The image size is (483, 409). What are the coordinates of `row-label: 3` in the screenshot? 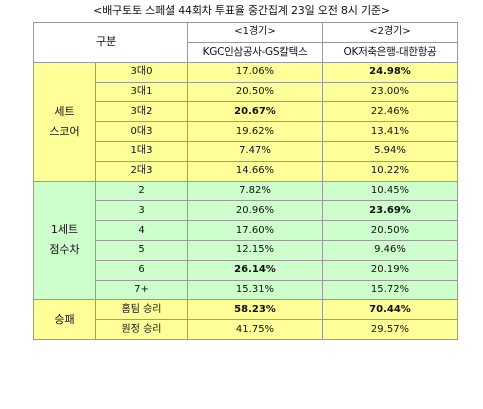 It's located at (141, 211).